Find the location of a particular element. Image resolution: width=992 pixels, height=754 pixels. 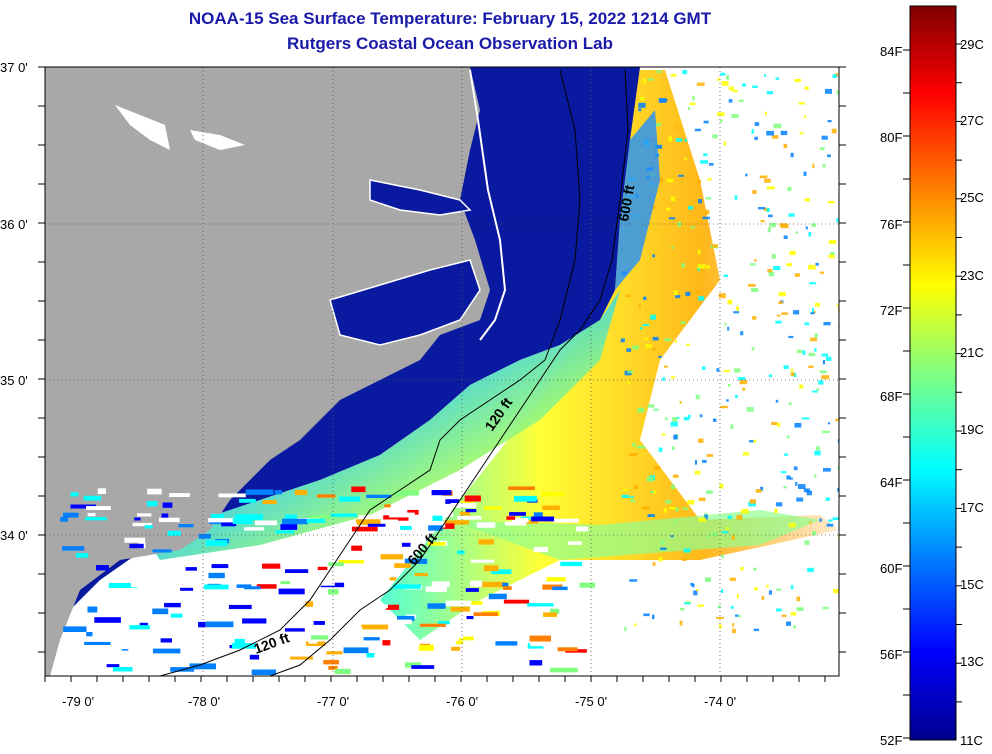

colorbar-f-label-84: 84F is located at coordinates (891, 51).